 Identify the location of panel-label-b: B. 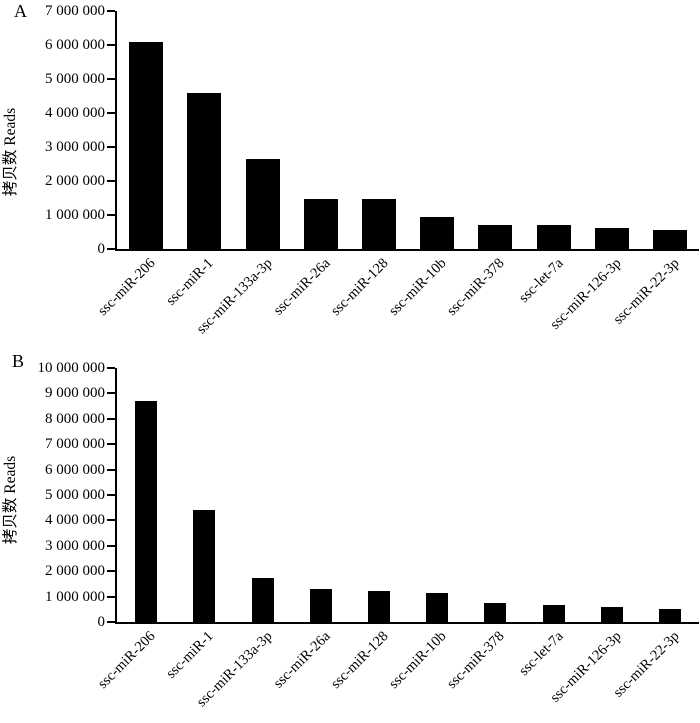
(18, 361).